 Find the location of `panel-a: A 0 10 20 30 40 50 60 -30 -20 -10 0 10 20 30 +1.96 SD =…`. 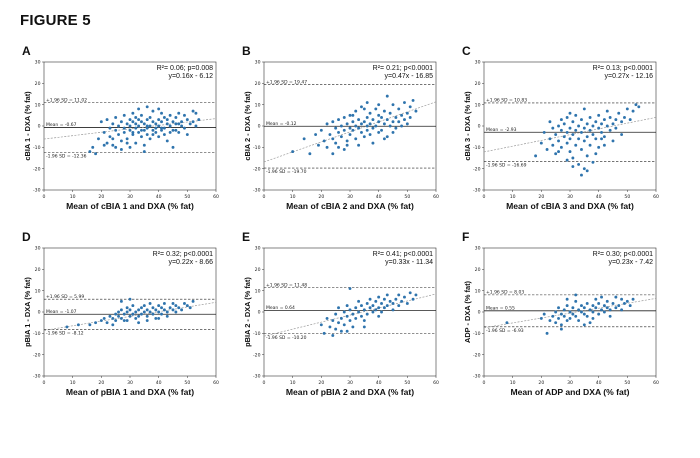

panel-a: A 0 10 20 30 40 50 60 -30 -20 -10 0 10 20 30 +1.96 SD =… is located at coordinates (134, 142).